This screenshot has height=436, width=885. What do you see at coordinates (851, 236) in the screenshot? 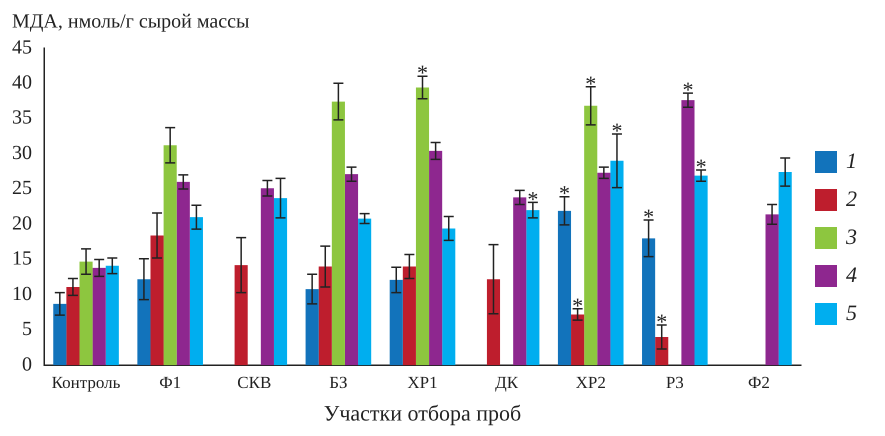
I see `legend-label: 3` at bounding box center [851, 236].